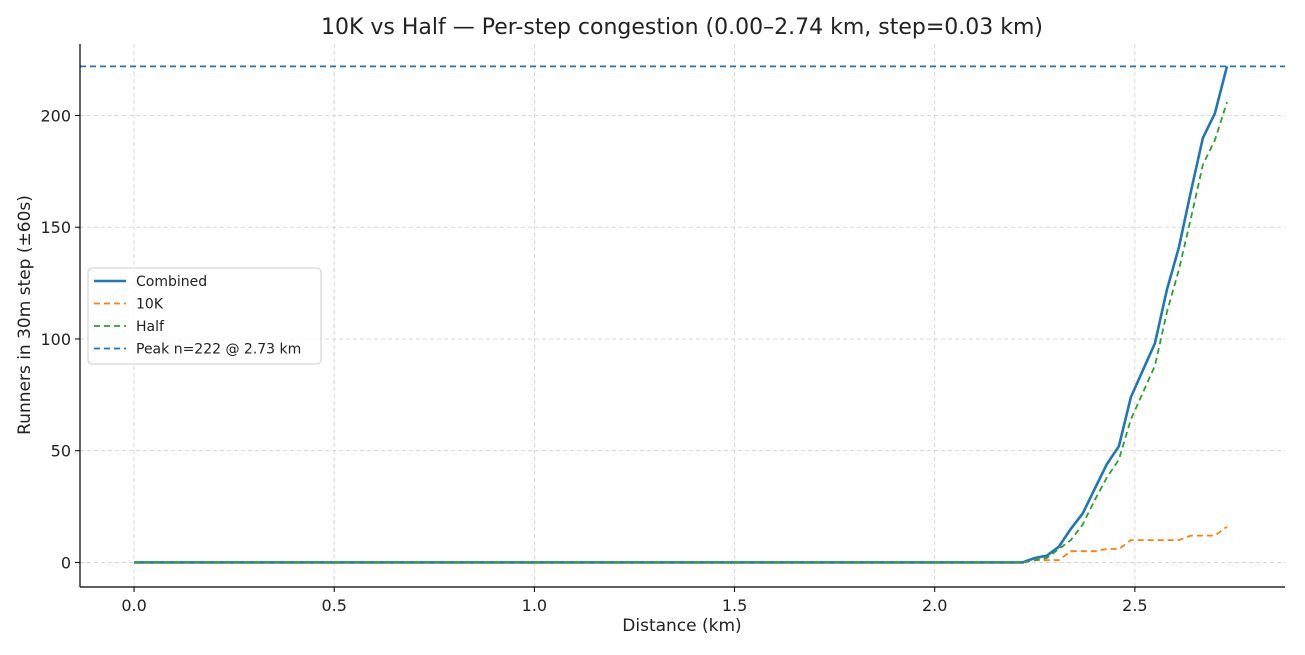 The image size is (1305, 655). Describe the element at coordinates (681, 626) in the screenshot. I see `x-axis-label: Distance (km)` at that location.